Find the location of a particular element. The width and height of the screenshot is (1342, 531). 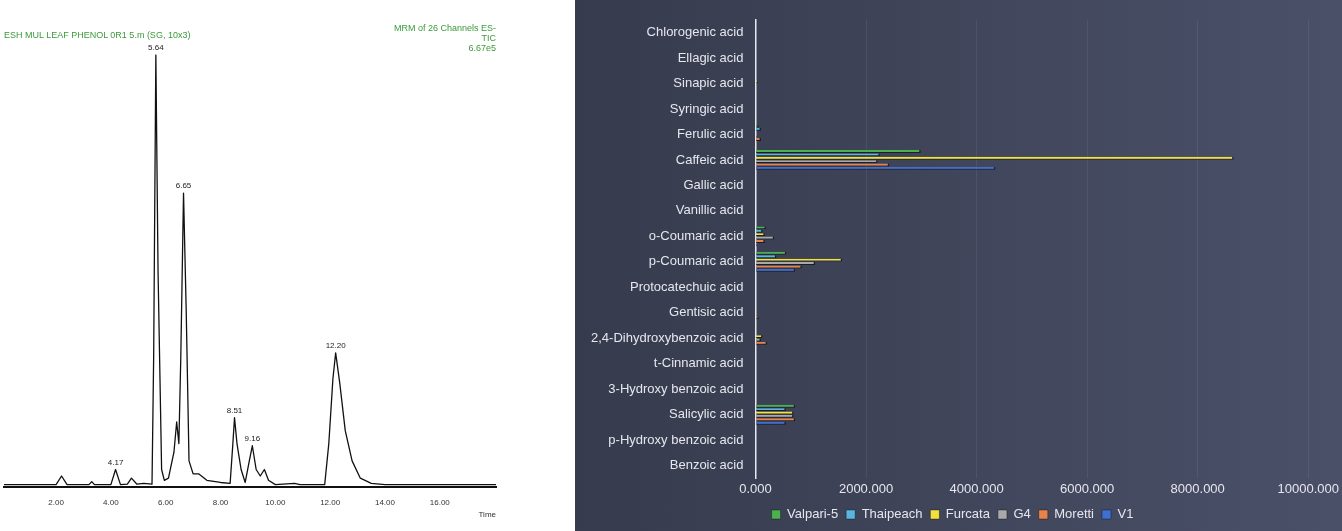

y-tick-label: p-Hydroxy benzoic acid is located at coordinates (676, 439).